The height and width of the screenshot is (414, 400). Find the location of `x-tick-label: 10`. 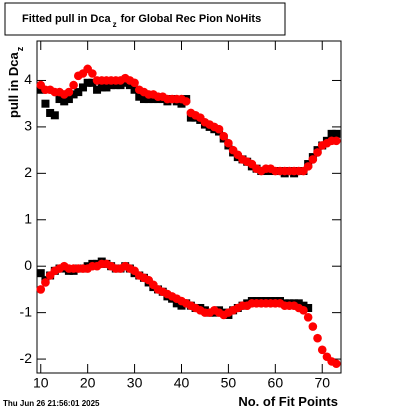

x-tick-label: 10 is located at coordinates (41, 383).